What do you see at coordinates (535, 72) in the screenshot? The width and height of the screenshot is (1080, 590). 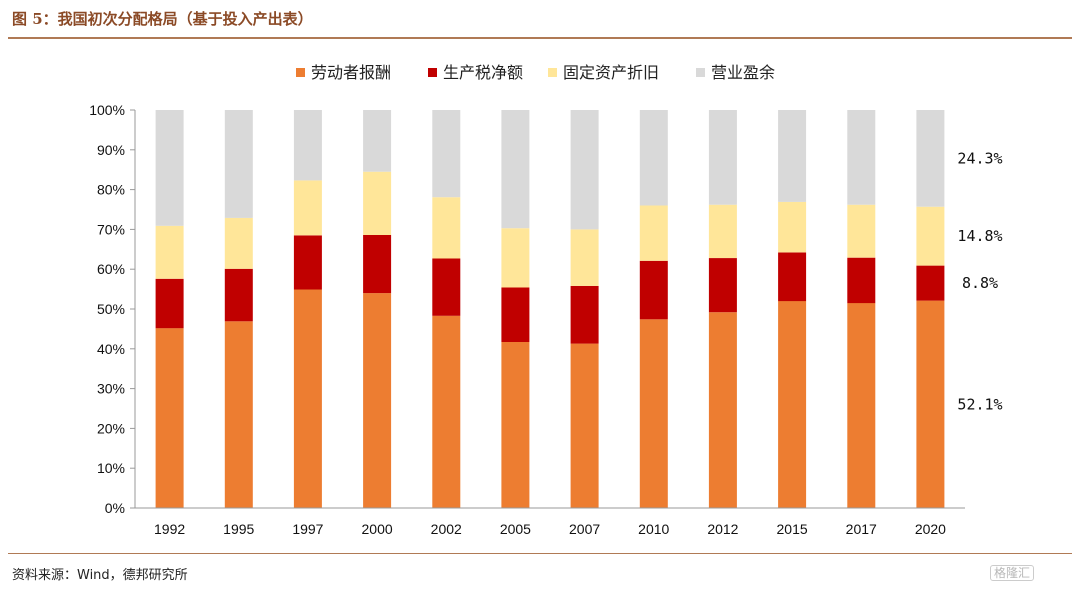 I see `legend: 劳动者报酬 生产税净额 固定资产折旧 营业盈余` at bounding box center [535, 72].